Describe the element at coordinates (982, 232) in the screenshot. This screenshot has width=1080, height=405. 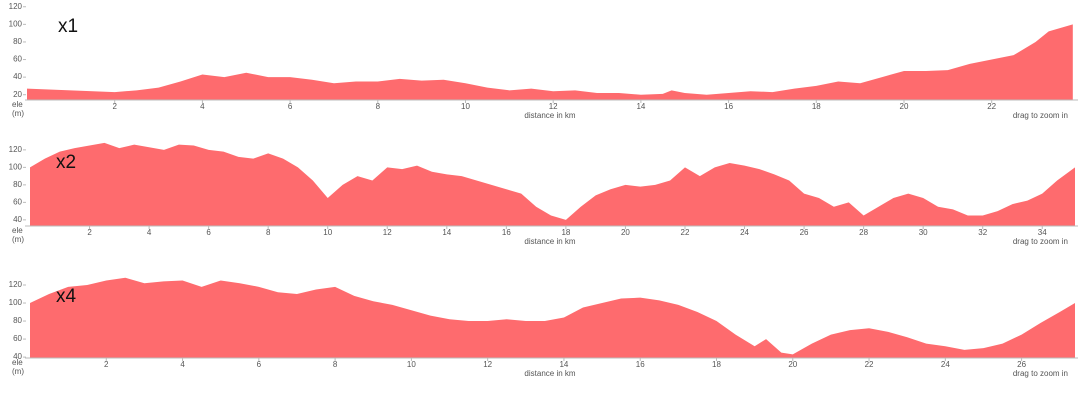
I see `x-tick-label: 32` at that location.